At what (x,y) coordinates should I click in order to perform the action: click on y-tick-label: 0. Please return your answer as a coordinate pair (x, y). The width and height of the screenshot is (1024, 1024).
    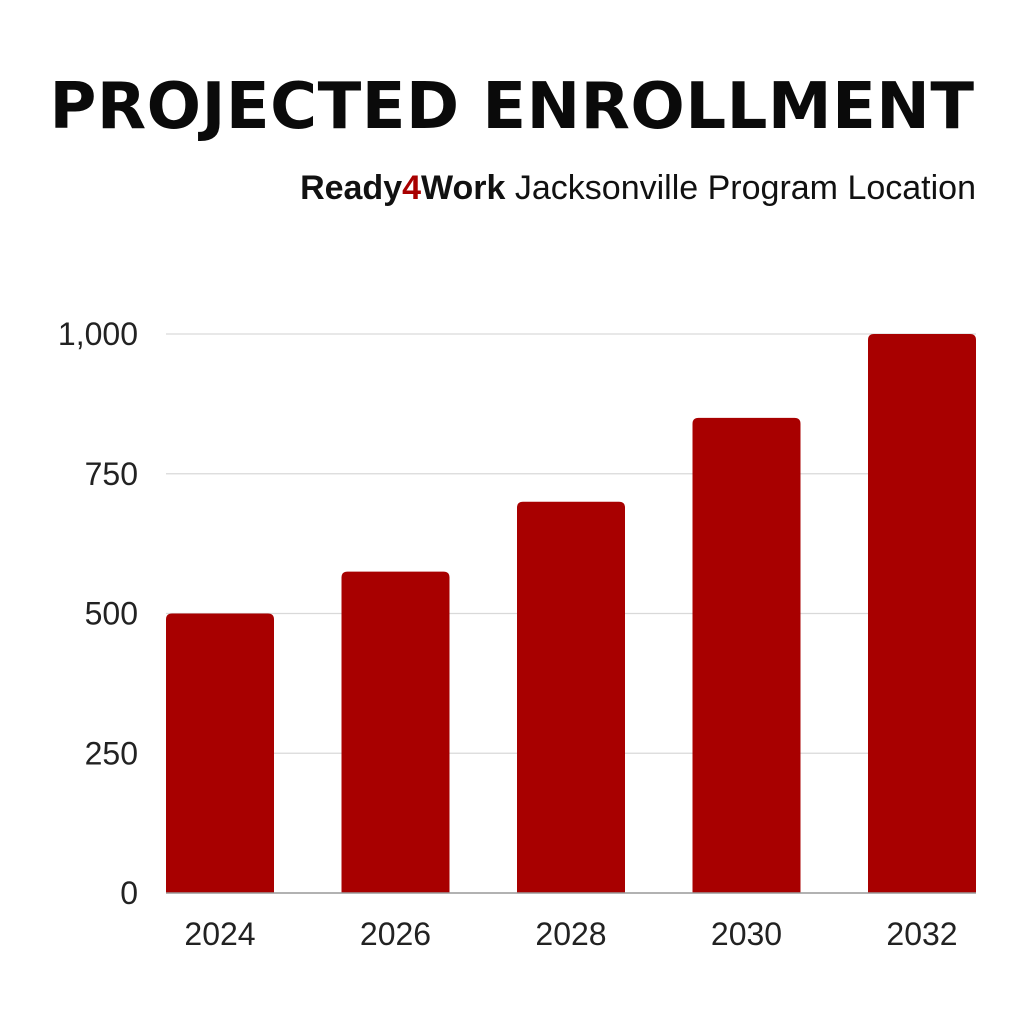
    Looking at the image, I should click on (129, 893).